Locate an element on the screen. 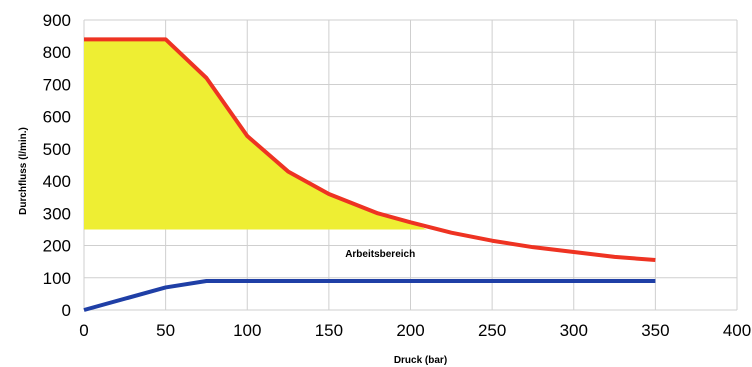  x-tick-label-3: 150 is located at coordinates (329, 330).